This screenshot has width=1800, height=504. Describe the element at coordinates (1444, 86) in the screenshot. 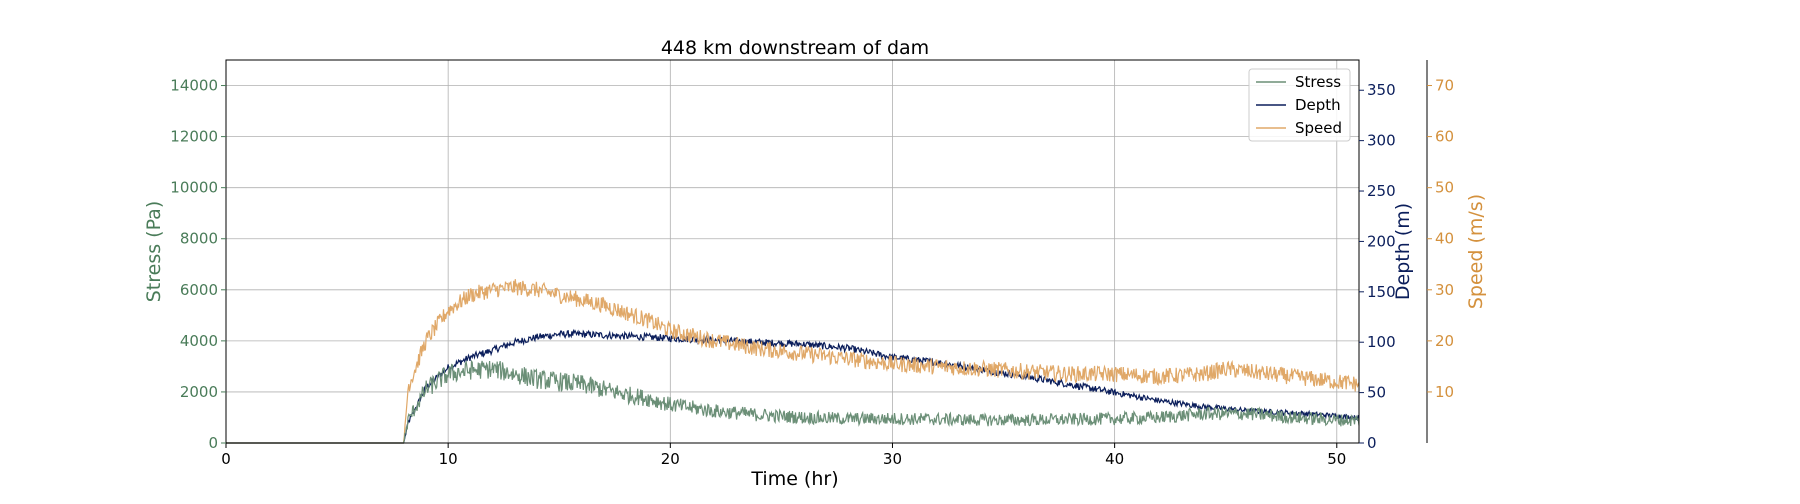

I see `speed-tick-label-6: 70` at that location.